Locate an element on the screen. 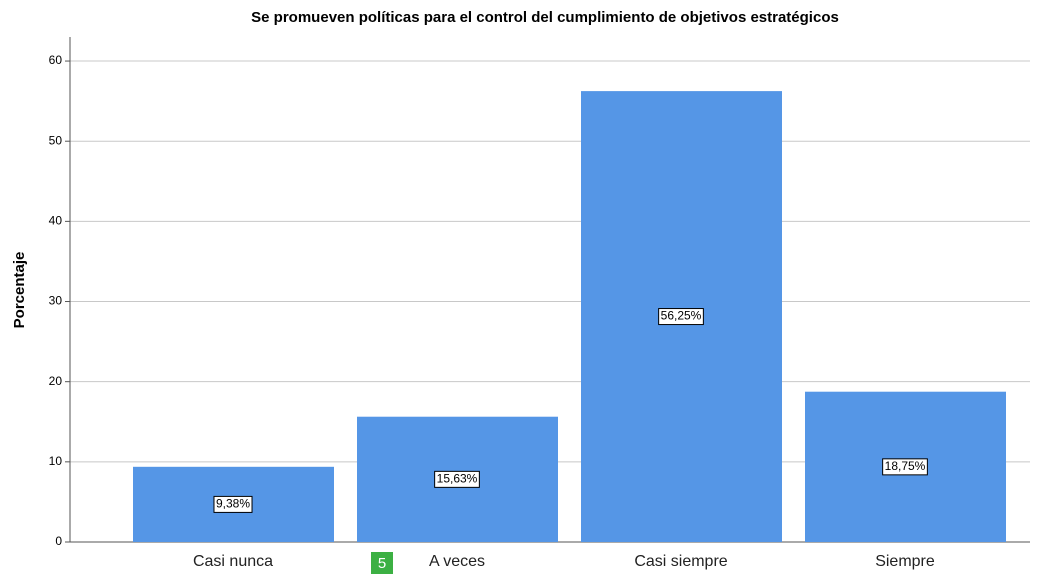 This screenshot has width=1055, height=575. badge-box is located at coordinates (382, 563).